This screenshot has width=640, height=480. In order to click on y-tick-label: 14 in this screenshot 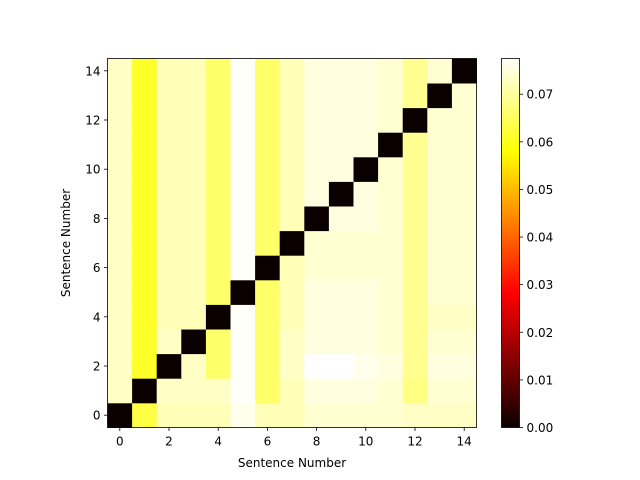, I will do `click(92, 71)`.